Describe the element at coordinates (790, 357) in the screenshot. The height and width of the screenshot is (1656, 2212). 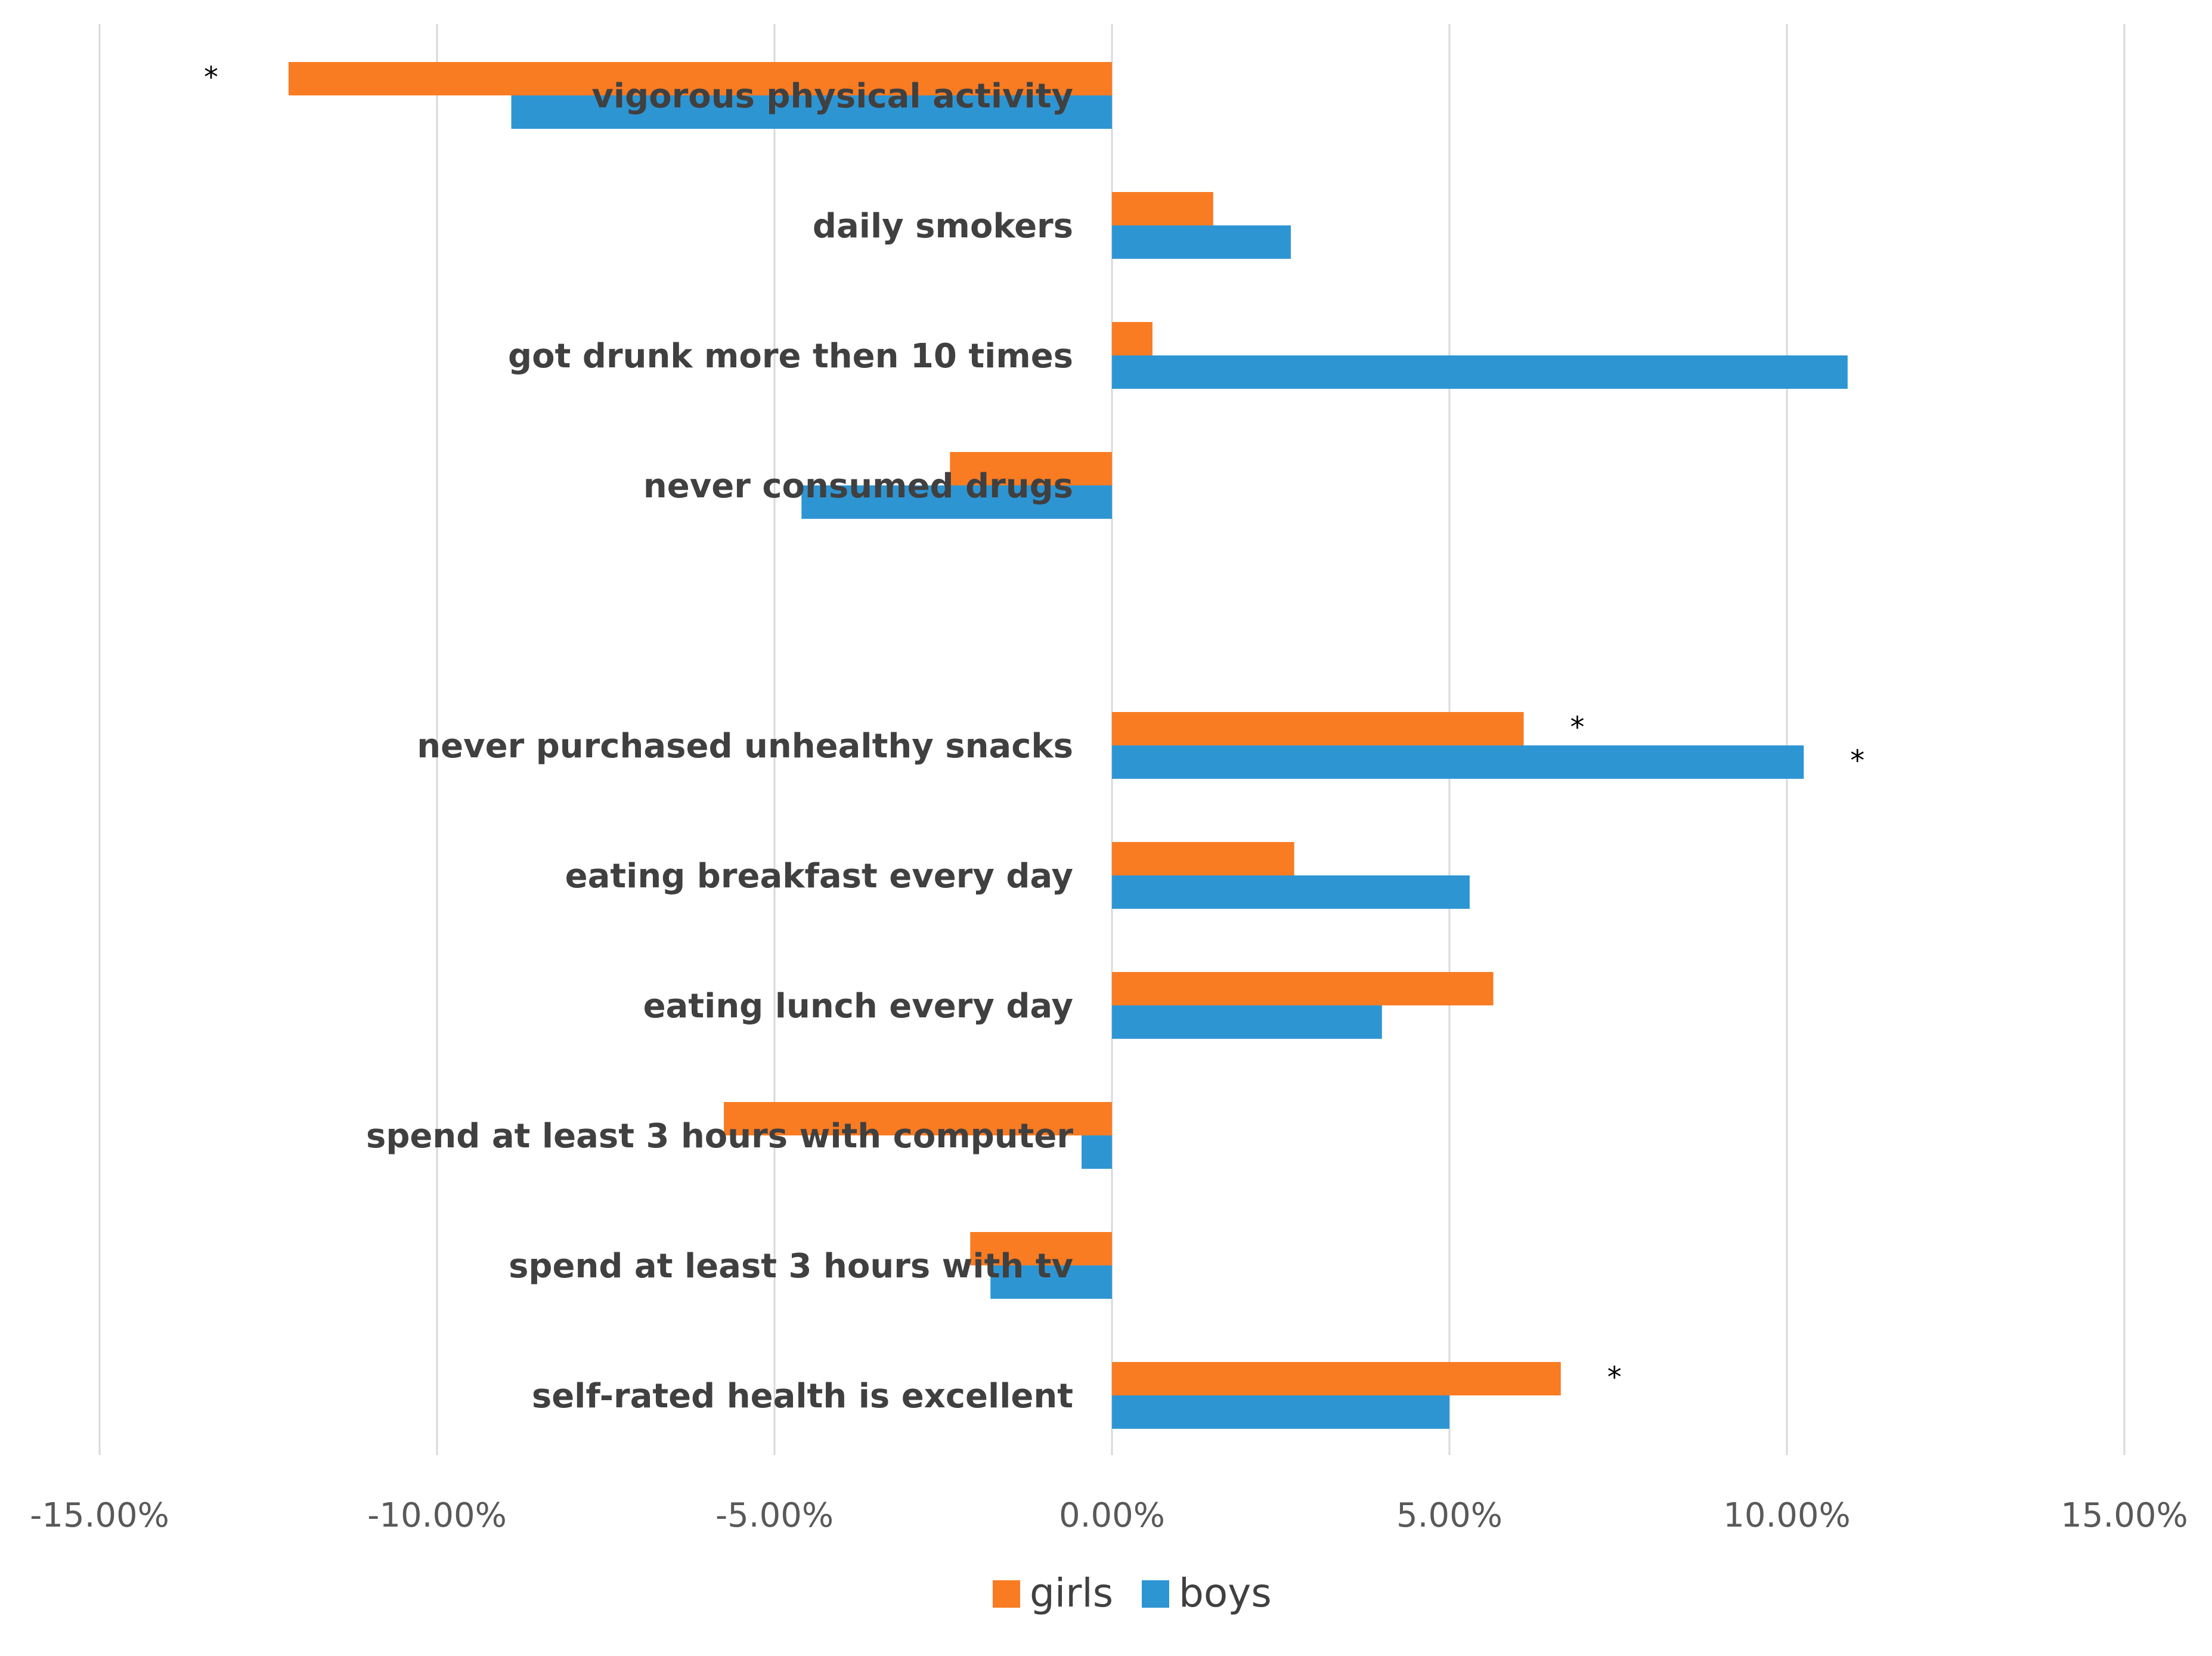
I see `category-label: got drunk more then 10 times` at that location.